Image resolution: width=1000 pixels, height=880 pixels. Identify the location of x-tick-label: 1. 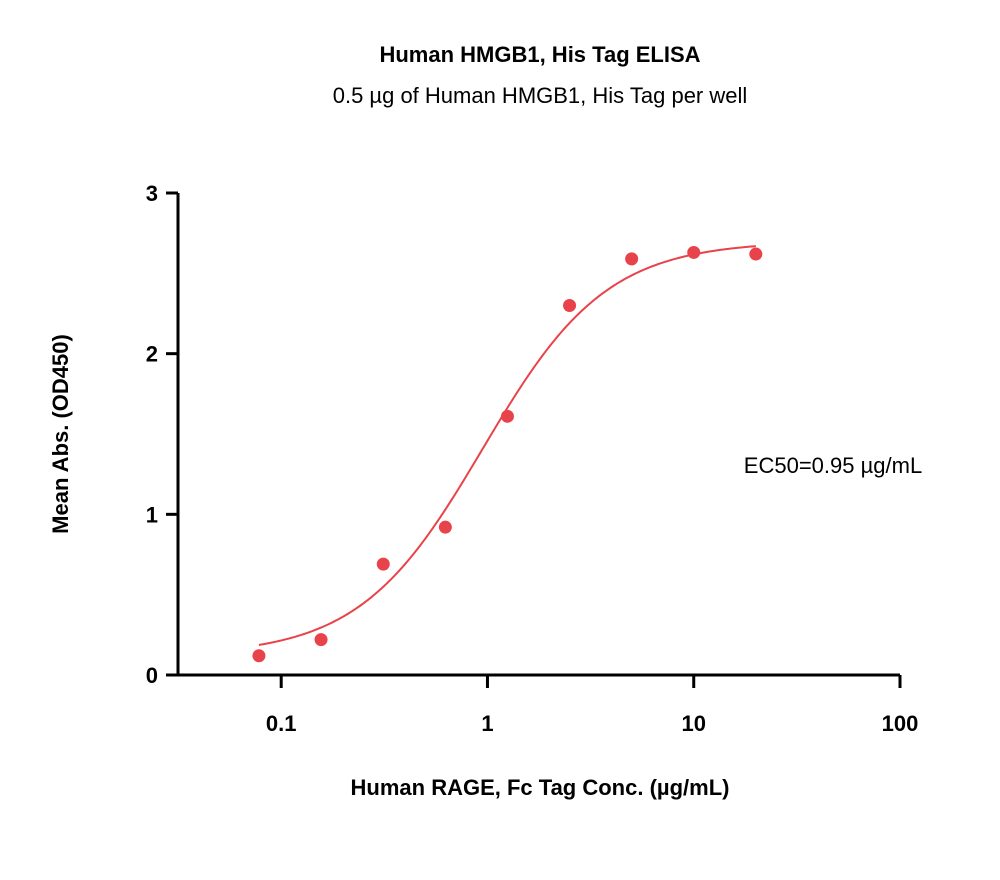
(487, 723).